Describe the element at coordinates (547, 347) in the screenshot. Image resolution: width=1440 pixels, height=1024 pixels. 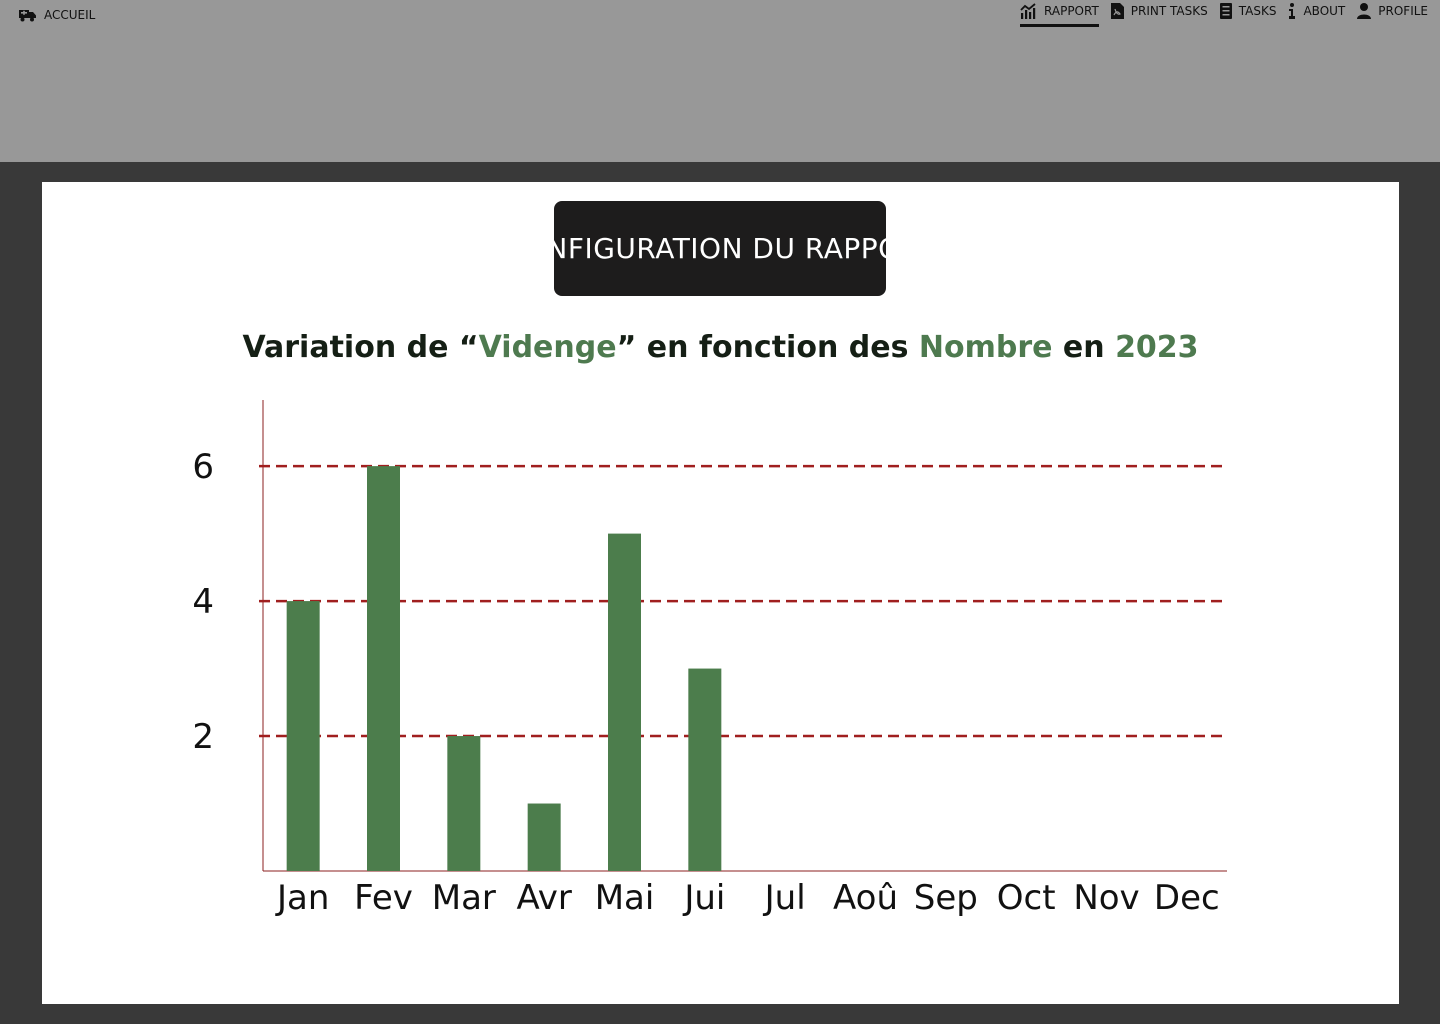
I see `chart-title-metric: Videnge` at that location.